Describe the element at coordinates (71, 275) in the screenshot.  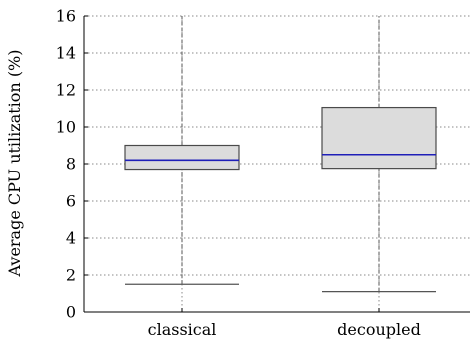
I see `y-tick-label: 2` at that location.